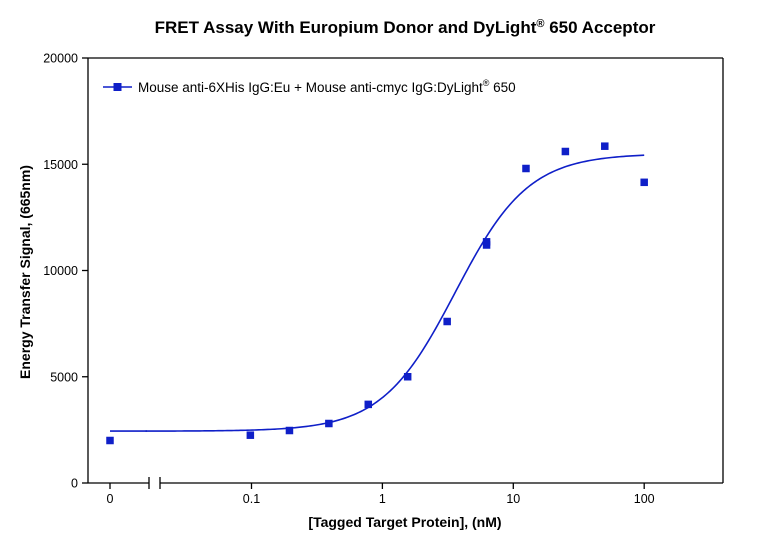  Describe the element at coordinates (60, 165) in the screenshot. I see `y-tick-label: 15000` at that location.